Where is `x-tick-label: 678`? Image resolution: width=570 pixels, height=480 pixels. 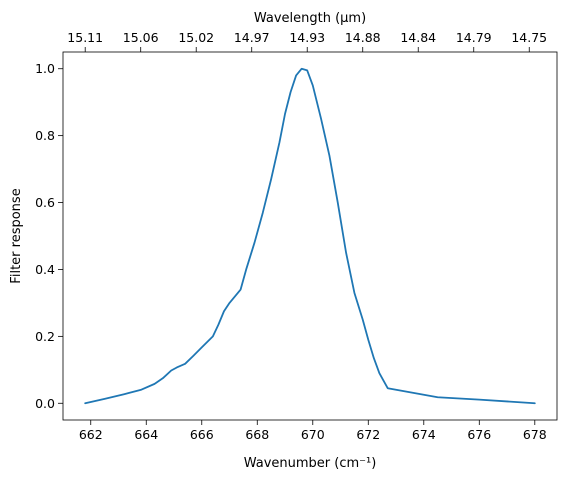
x-tick-label: 678 is located at coordinates (535, 434).